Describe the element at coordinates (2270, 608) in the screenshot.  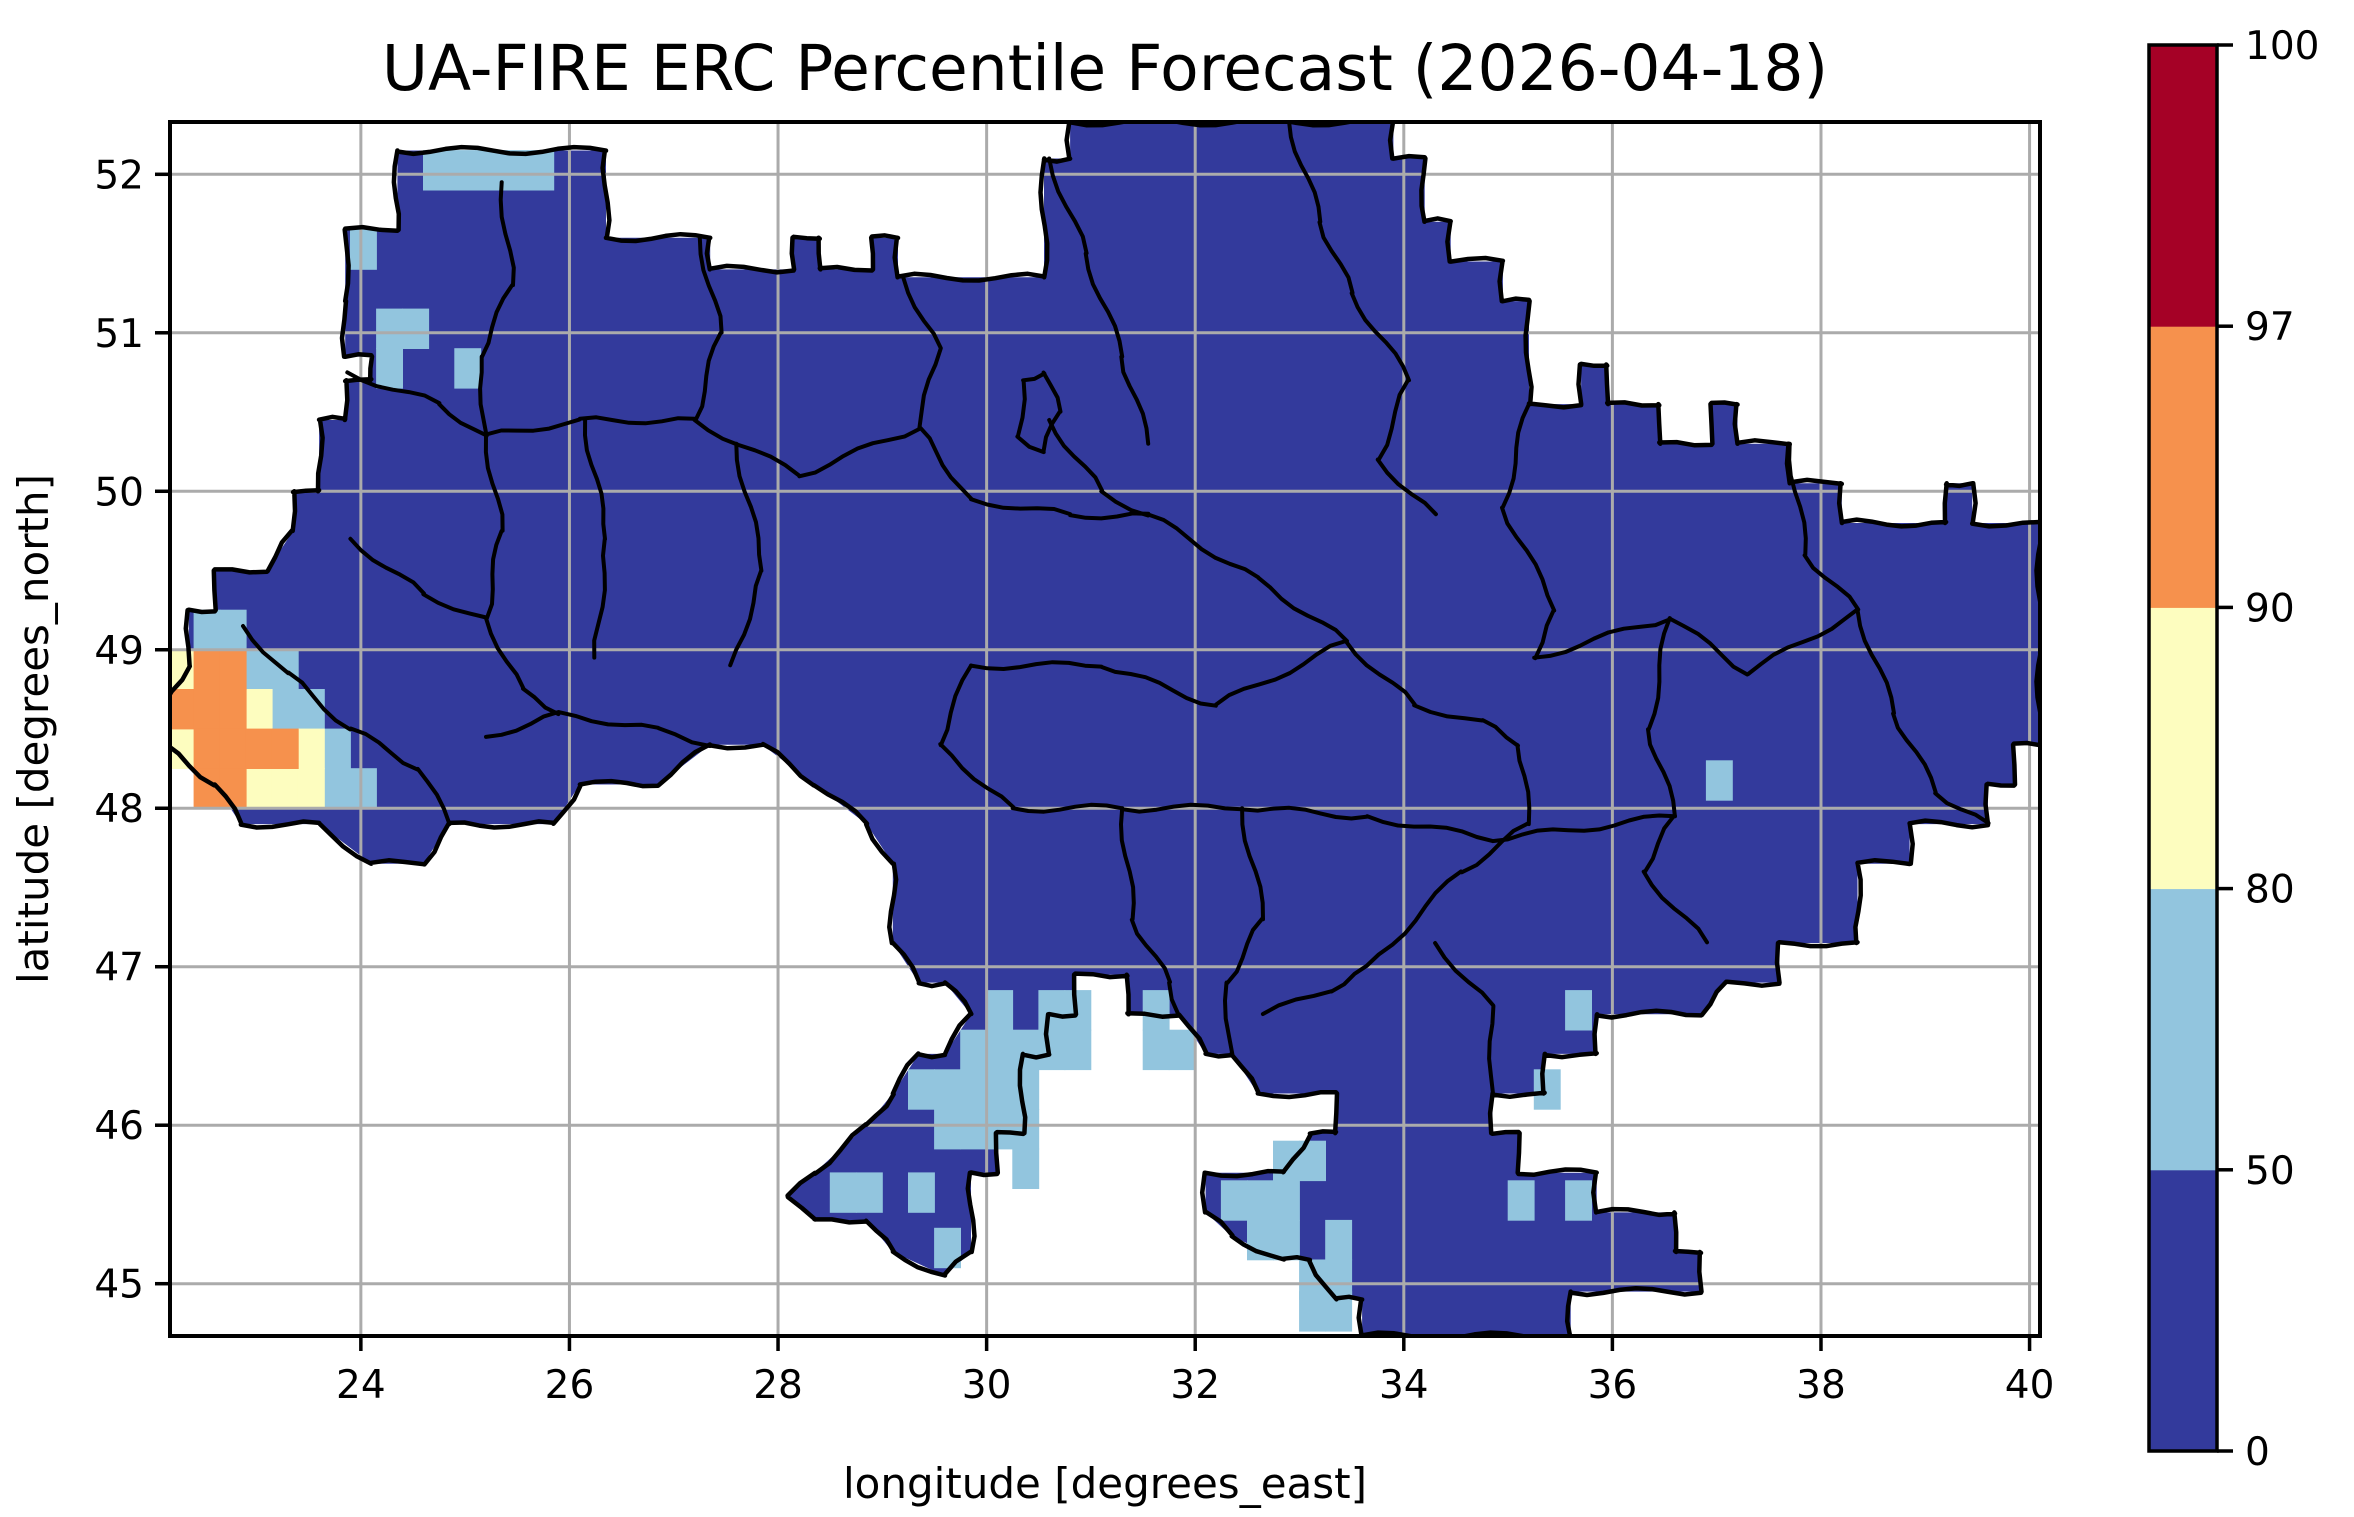
I see `colorbar-tick-label: 90` at that location.